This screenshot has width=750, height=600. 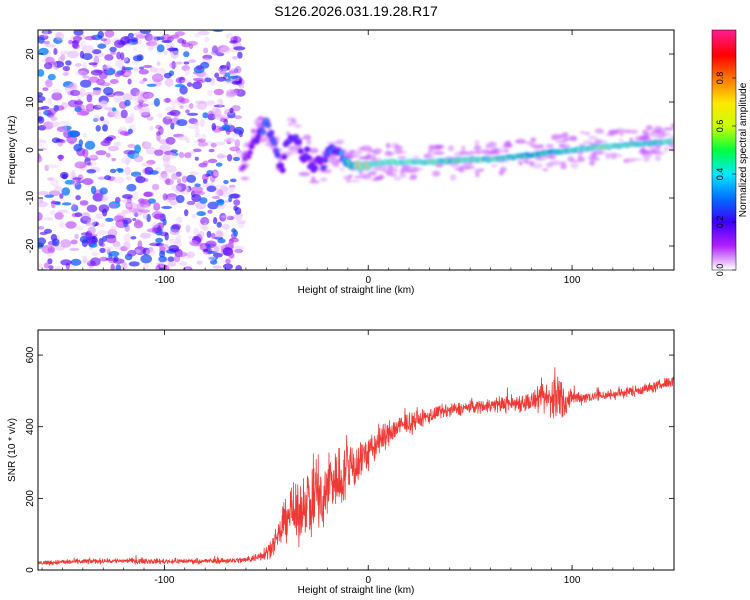 I want to click on x-tick-label: 0, so click(x=368, y=280).